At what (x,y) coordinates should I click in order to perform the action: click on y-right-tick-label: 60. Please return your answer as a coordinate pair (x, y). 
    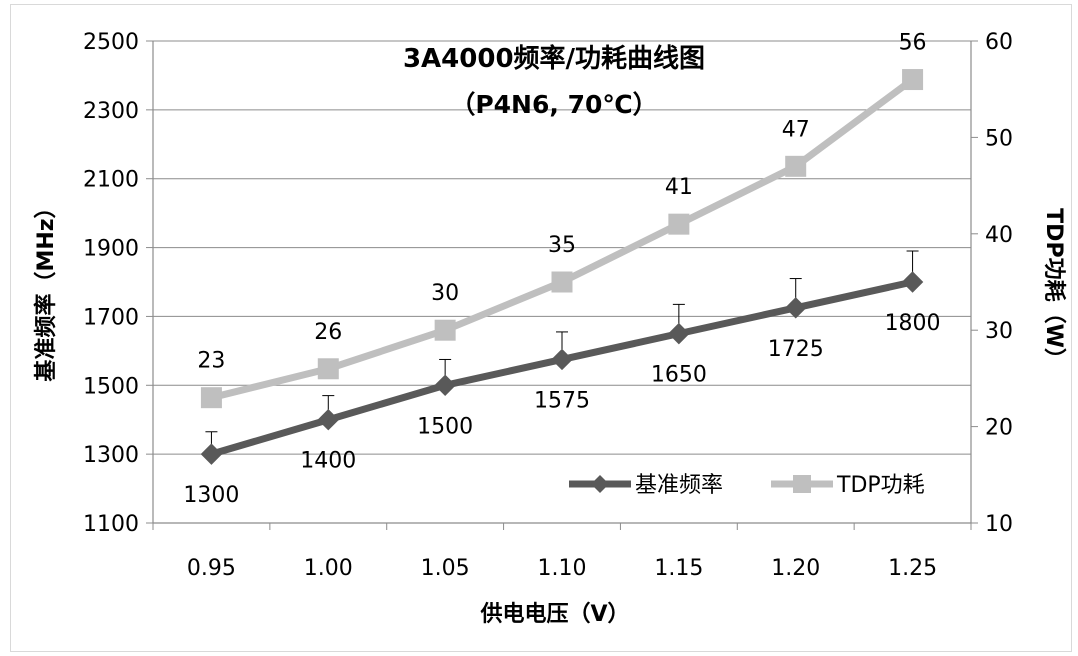
    Looking at the image, I should click on (999, 42).